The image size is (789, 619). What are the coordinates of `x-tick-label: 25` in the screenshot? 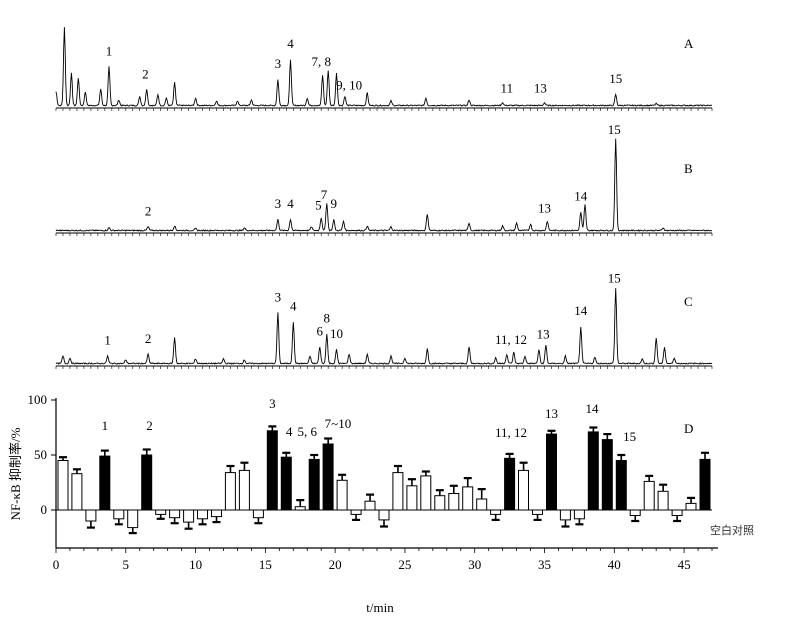 It's located at (404, 564).